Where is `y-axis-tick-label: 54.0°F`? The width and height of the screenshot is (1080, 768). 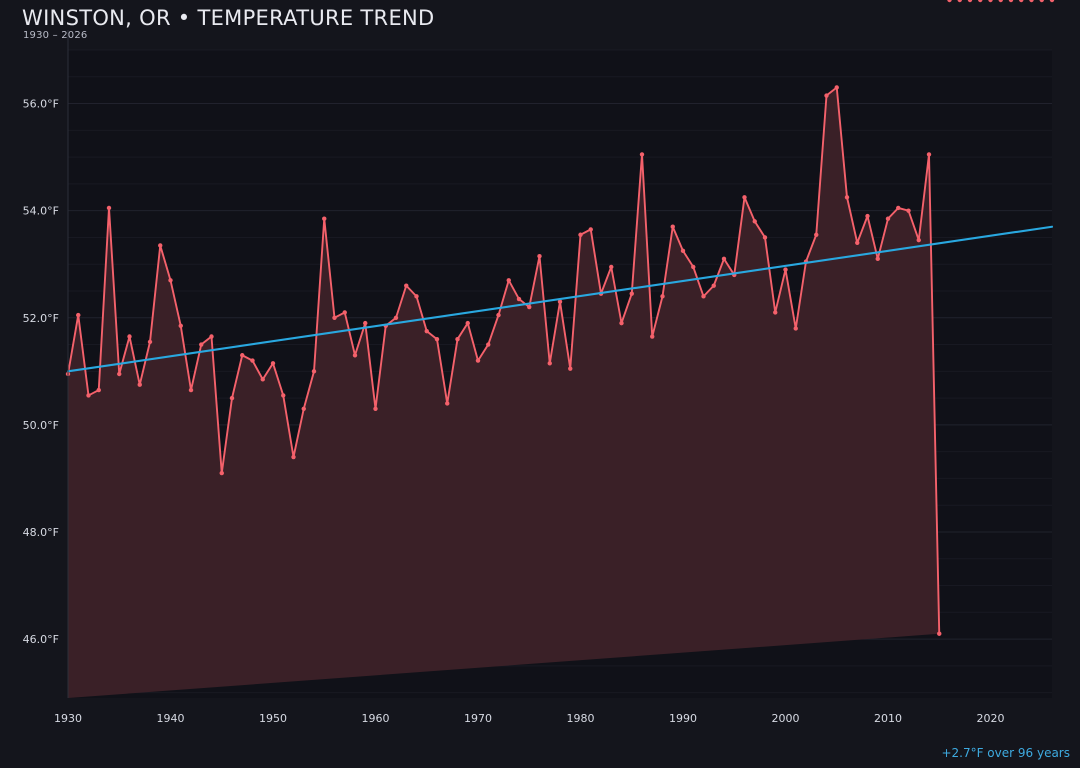
y-axis-tick-label: 54.0°F is located at coordinates (41, 211).